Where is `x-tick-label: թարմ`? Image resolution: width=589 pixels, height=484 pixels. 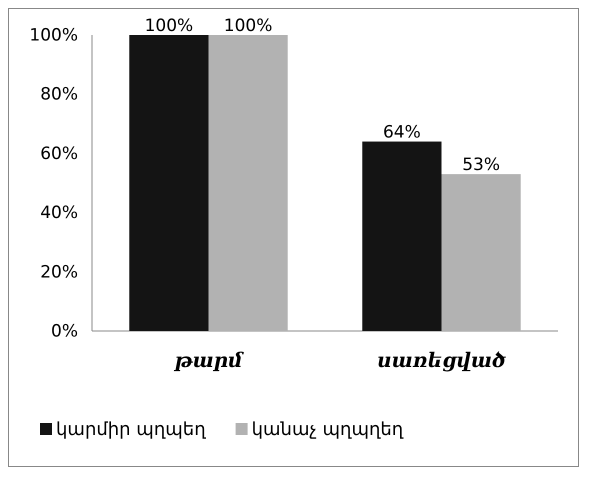 x-tick-label: թարմ is located at coordinates (208, 360).